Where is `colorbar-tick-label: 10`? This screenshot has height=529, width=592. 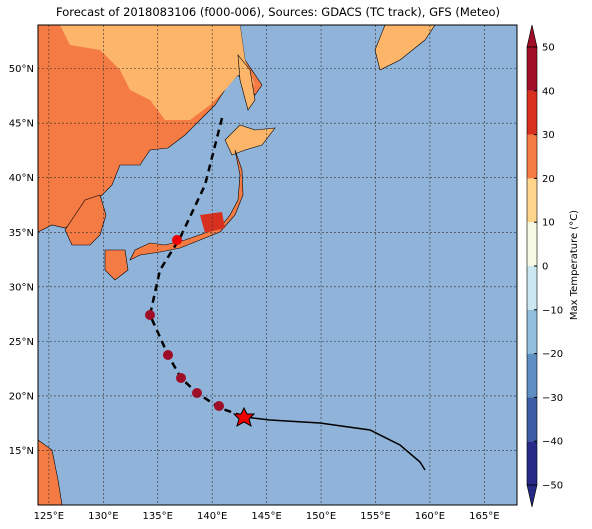
colorbar-tick-label: 10 is located at coordinates (548, 223).